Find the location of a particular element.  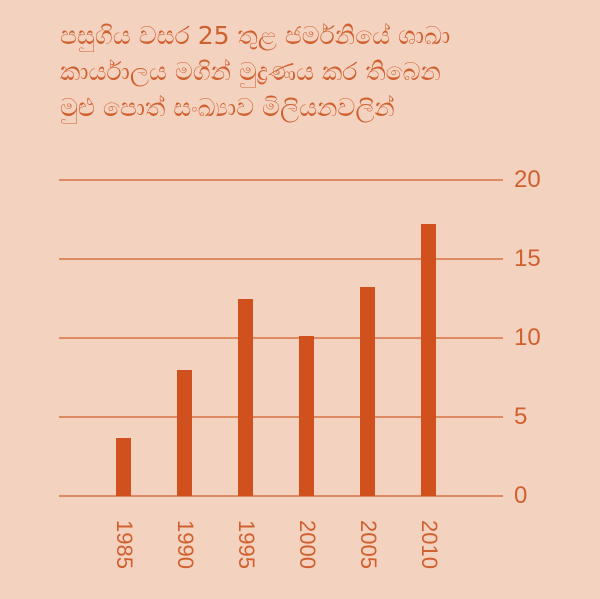

y-tick-label: 20 is located at coordinates (527, 179).